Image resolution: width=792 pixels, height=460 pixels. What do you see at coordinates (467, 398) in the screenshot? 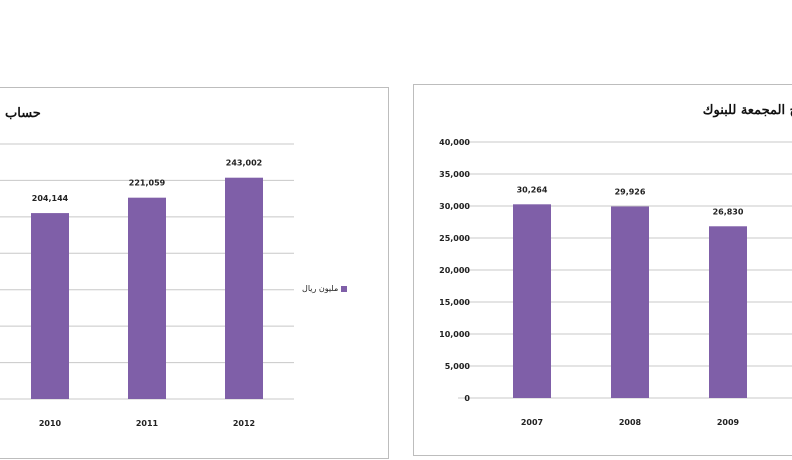
I see `y-tick-label: 0` at bounding box center [467, 398].